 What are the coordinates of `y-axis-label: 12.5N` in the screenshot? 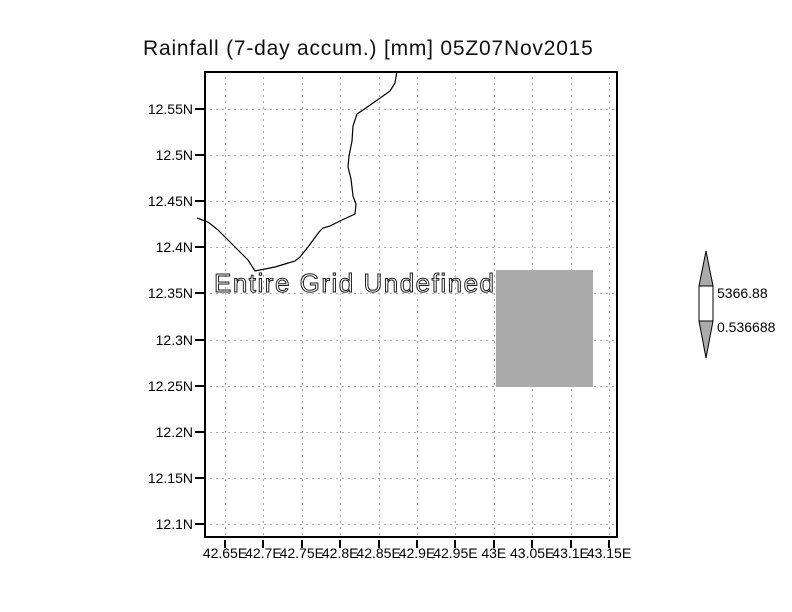 It's located at (174, 154).